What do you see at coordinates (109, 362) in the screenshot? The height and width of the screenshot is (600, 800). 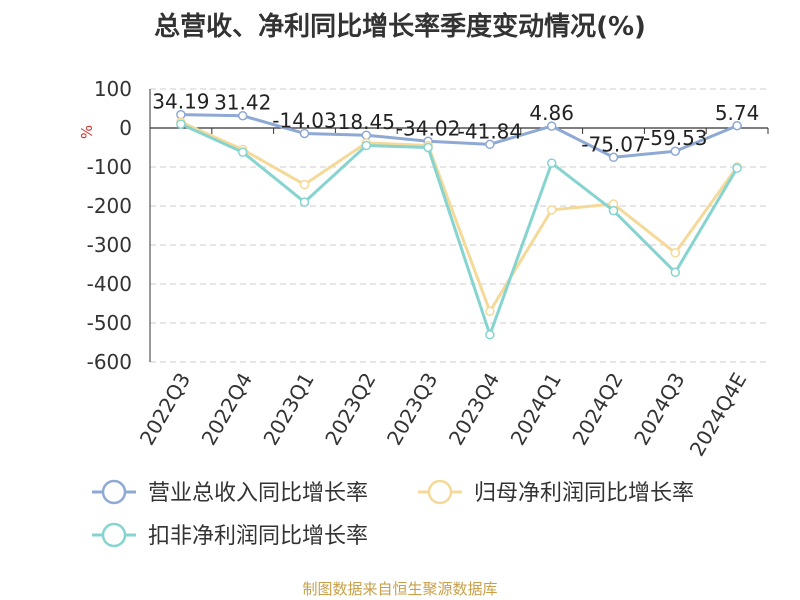 I see `y-tick-label: -600` at bounding box center [109, 362].